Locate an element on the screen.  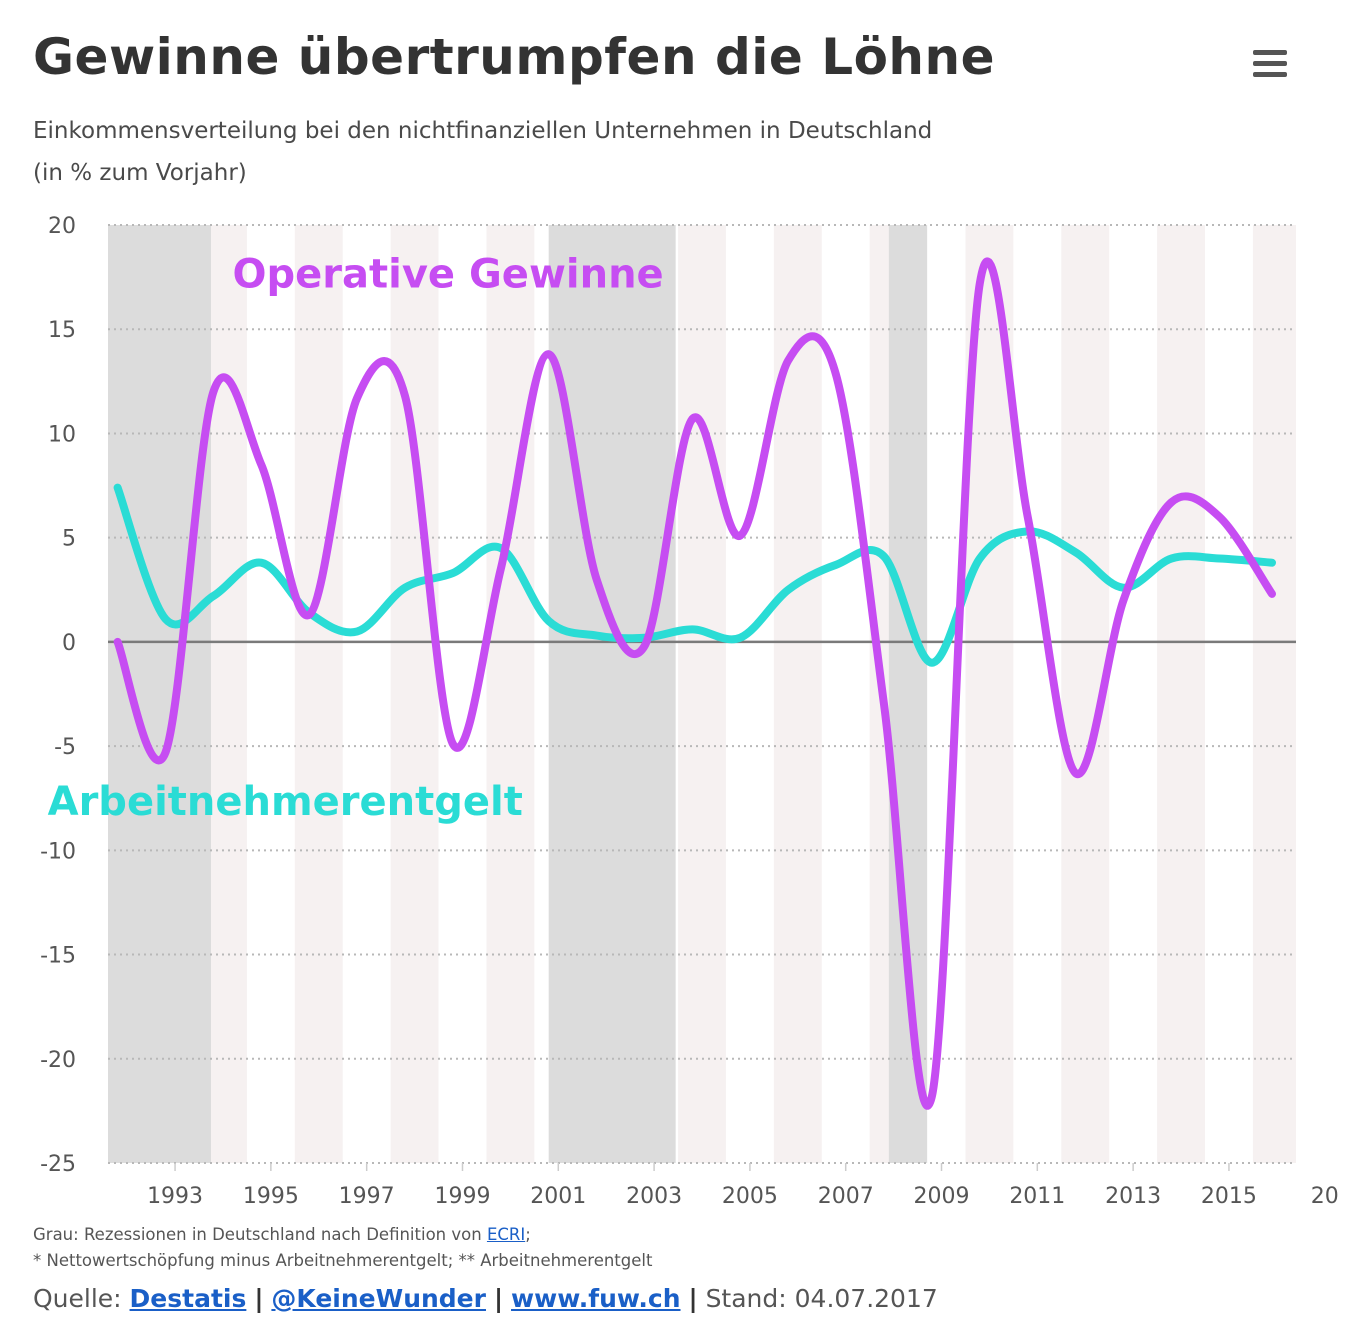
y-tick-label: -15 is located at coordinates (58, 956).